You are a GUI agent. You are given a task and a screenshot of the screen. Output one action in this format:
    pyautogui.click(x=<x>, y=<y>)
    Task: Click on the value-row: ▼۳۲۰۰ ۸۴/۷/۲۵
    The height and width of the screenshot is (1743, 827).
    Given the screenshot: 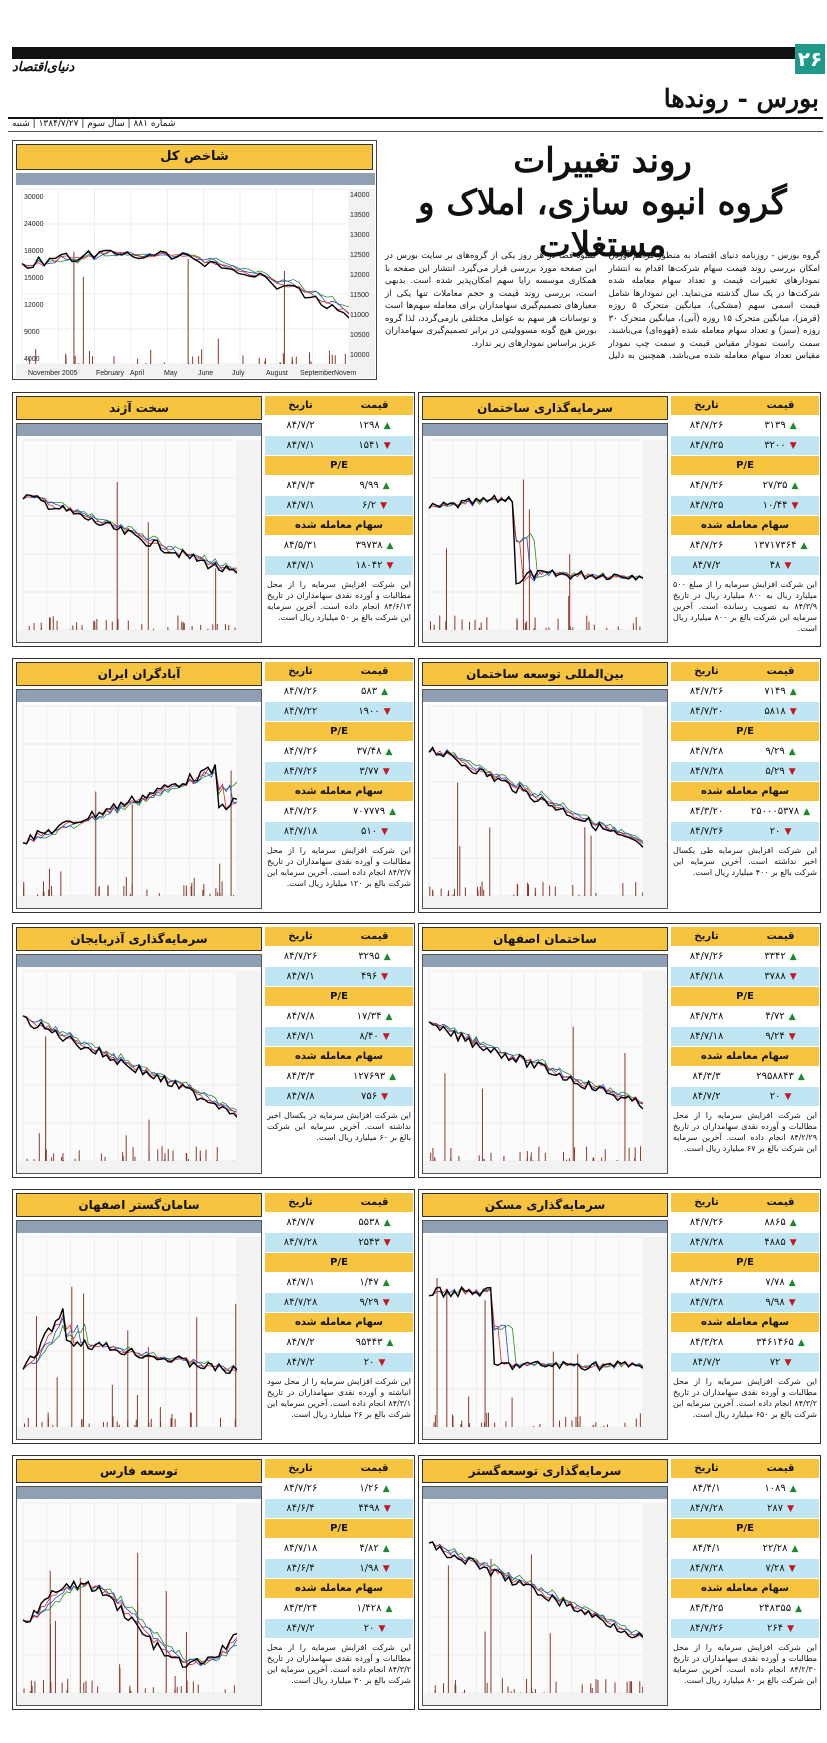 What is the action you would take?
    pyautogui.click(x=745, y=446)
    